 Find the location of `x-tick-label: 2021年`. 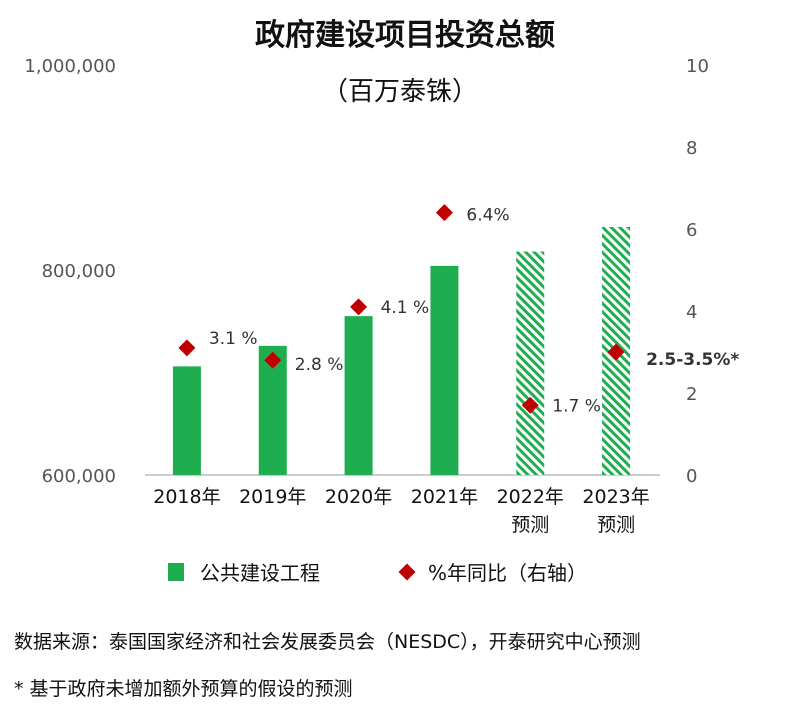

x-tick-label: 2021年 is located at coordinates (444, 497).